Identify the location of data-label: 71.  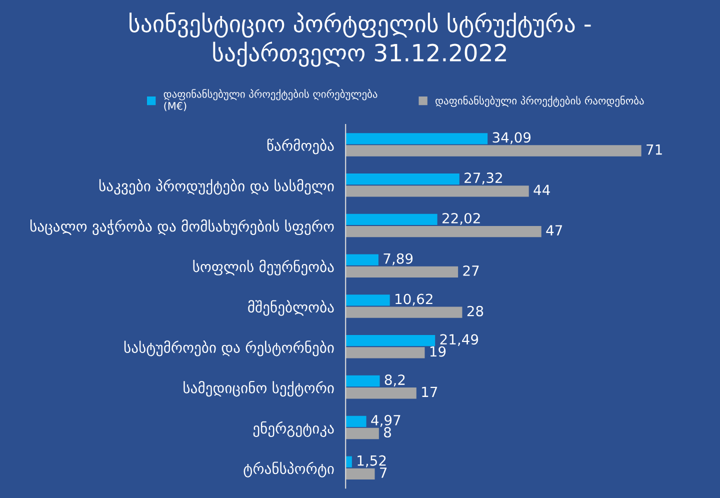
(654, 149).